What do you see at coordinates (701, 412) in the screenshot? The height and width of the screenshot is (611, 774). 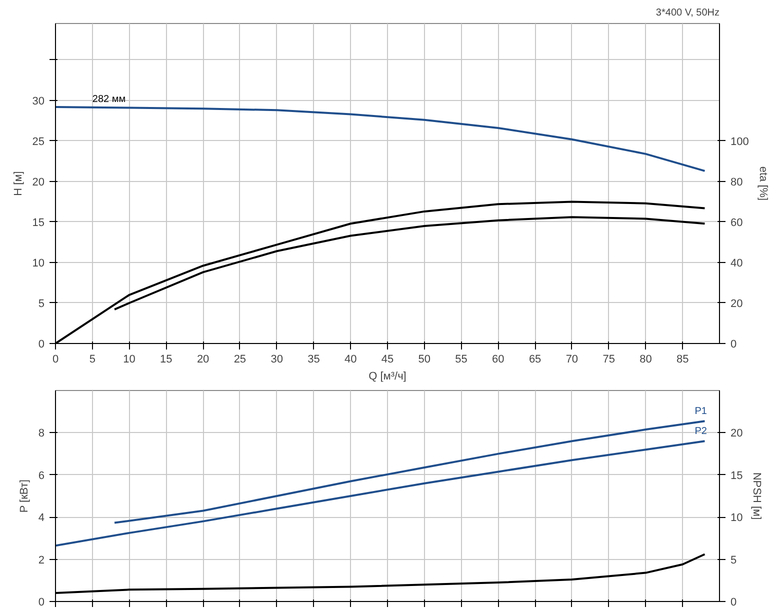 I see `series-label: P1` at bounding box center [701, 412].